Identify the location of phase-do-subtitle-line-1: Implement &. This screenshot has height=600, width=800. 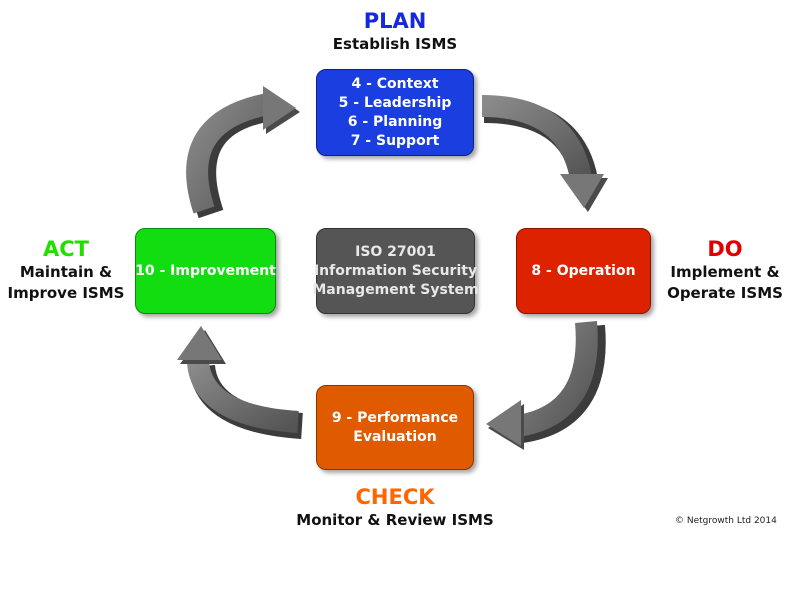
(725, 272).